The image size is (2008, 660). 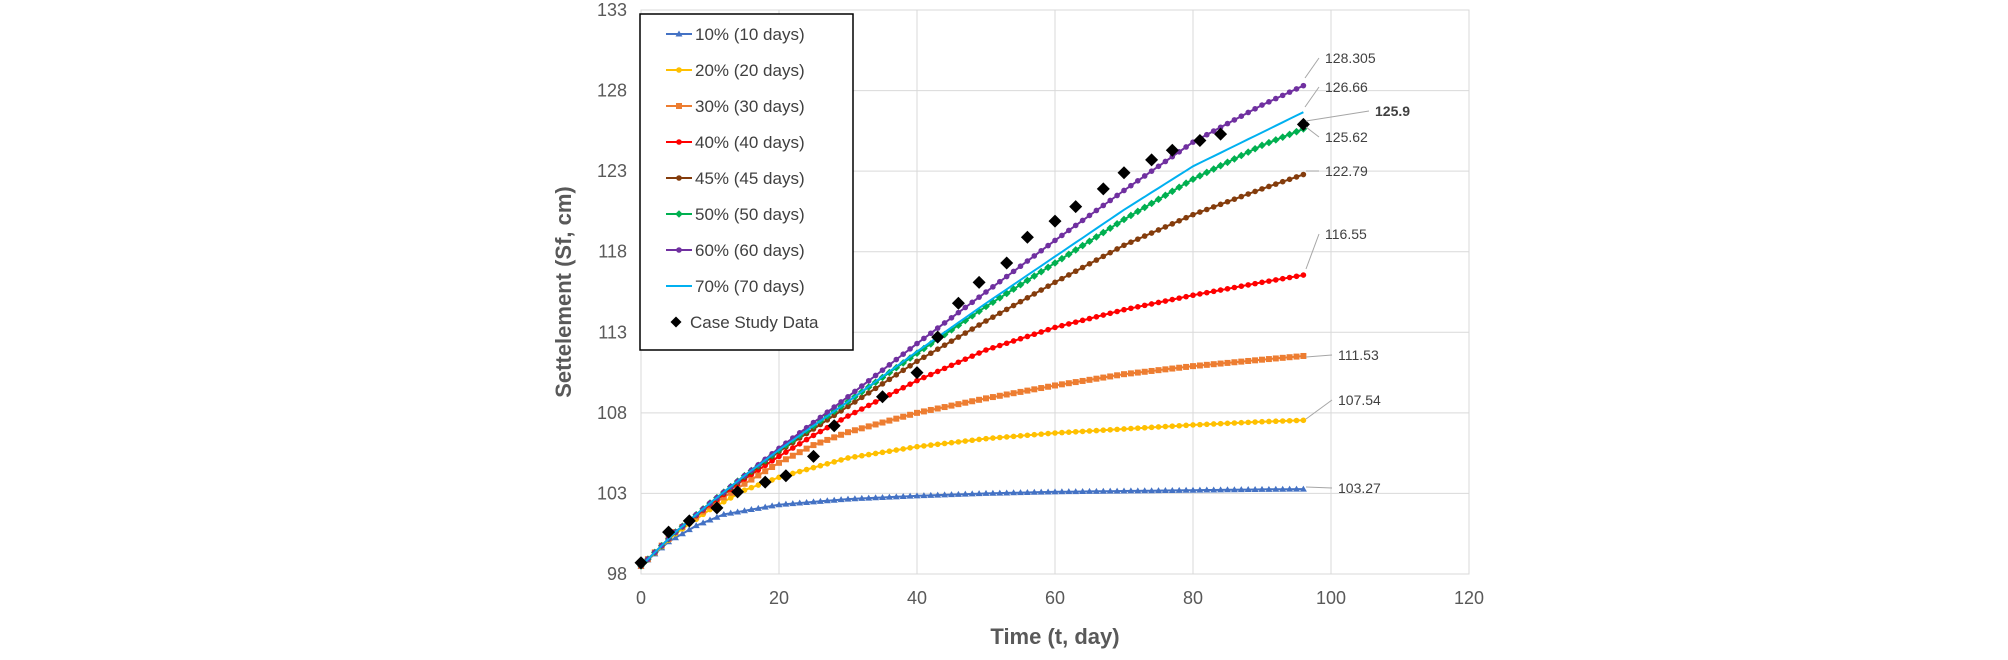 What do you see at coordinates (612, 91) in the screenshot?
I see `y-tick-label: 128` at bounding box center [612, 91].